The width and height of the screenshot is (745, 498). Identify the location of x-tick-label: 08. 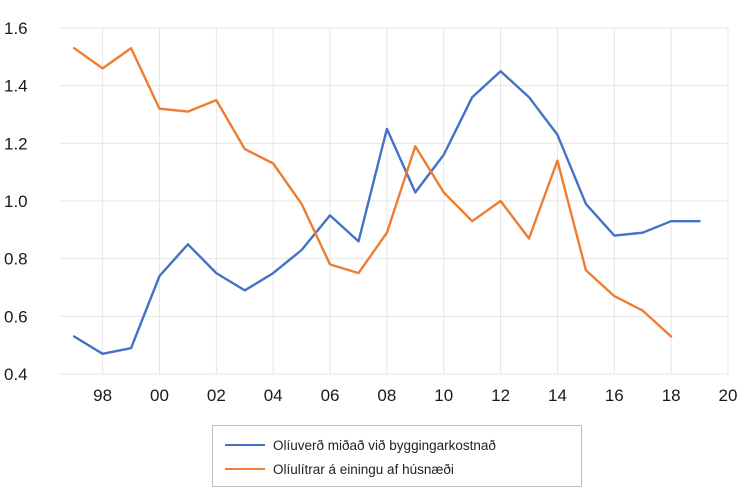
(386, 395).